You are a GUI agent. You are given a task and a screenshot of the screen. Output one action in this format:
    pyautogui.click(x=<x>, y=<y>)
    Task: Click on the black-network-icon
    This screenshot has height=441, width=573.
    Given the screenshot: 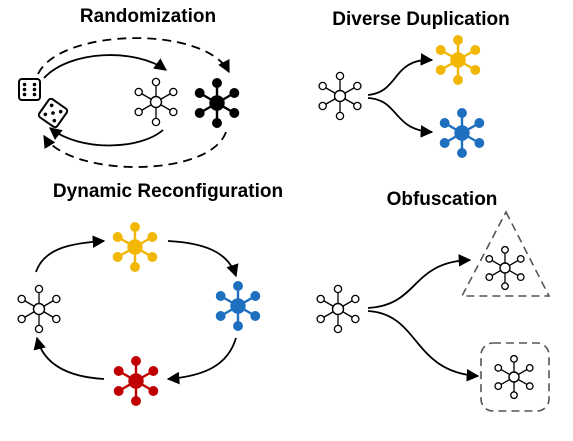 What is the action you would take?
    pyautogui.click(x=217, y=103)
    